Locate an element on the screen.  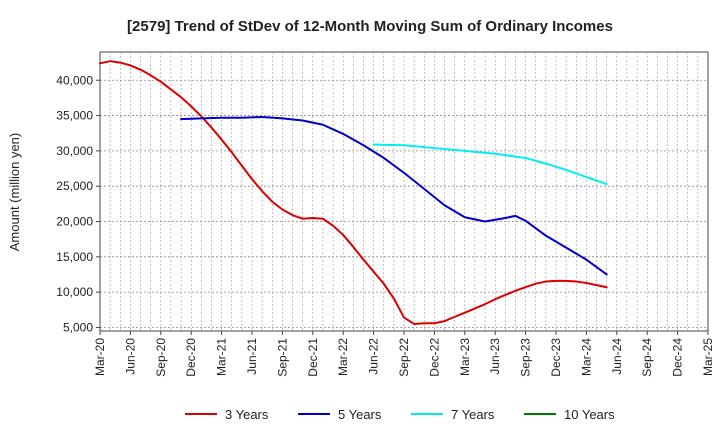
x-tick-label: Sep-24 is located at coordinates (647, 357).